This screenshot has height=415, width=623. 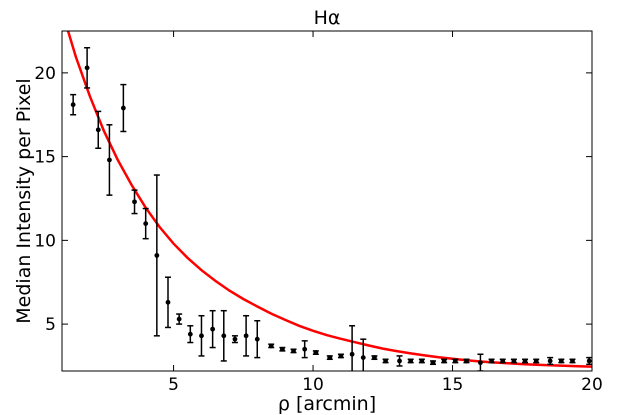 I want to click on y-tick-label: 15, so click(x=45, y=158).